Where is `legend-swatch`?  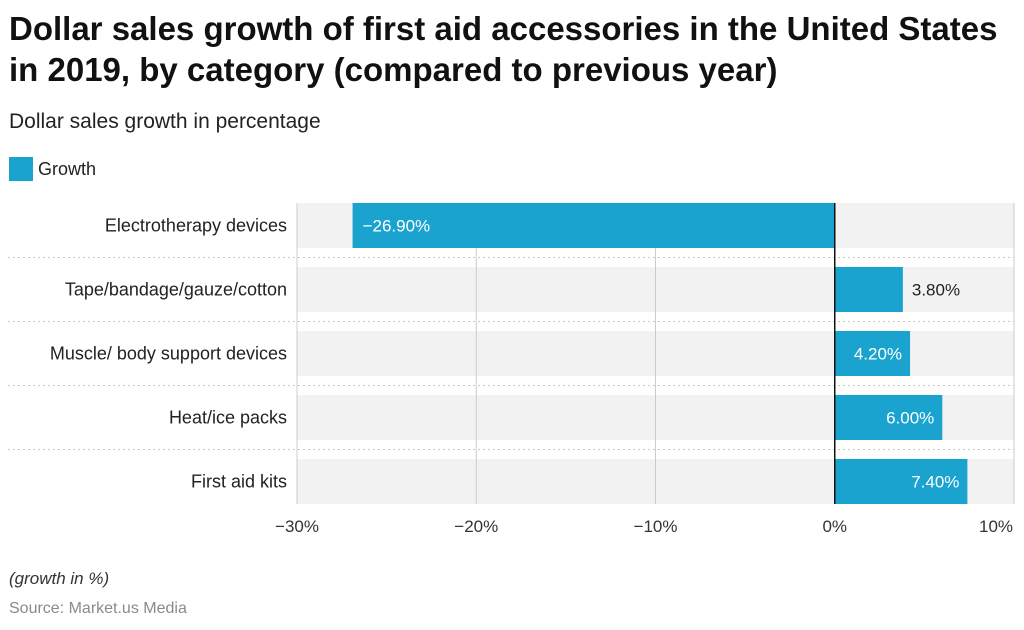
legend-swatch is located at coordinates (21, 169).